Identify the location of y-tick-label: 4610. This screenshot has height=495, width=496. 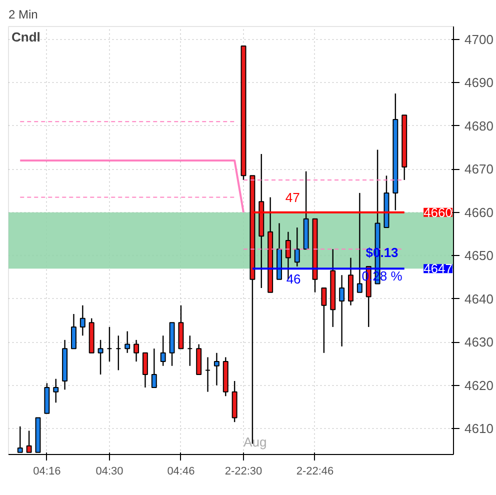
(479, 428).